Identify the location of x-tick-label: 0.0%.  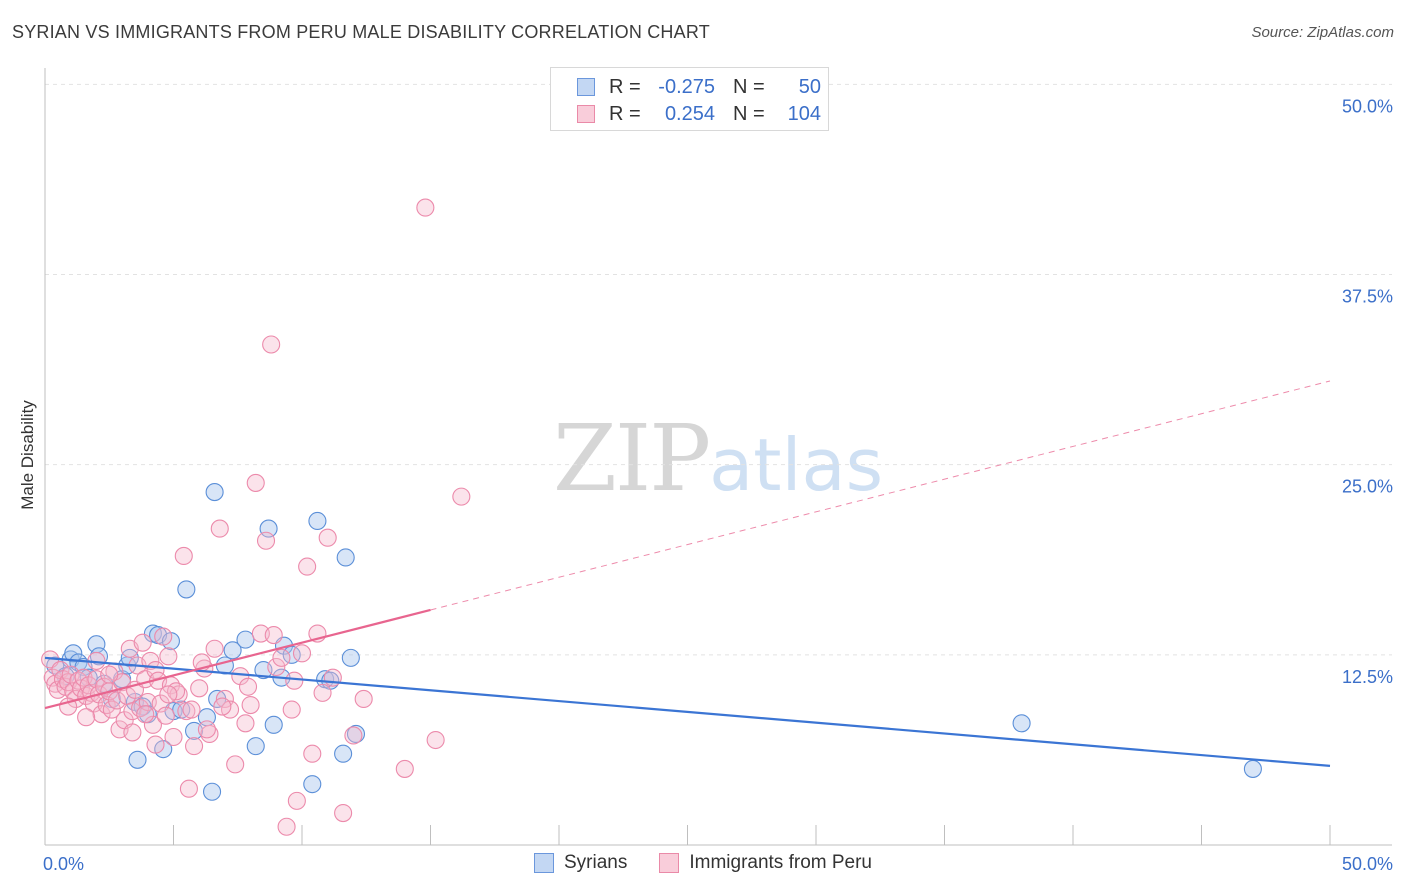
(63, 864).